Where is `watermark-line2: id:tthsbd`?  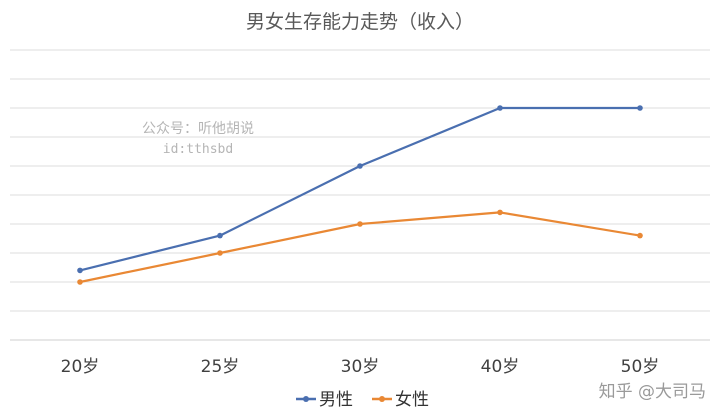 watermark-line2: id:tthsbd is located at coordinates (198, 149).